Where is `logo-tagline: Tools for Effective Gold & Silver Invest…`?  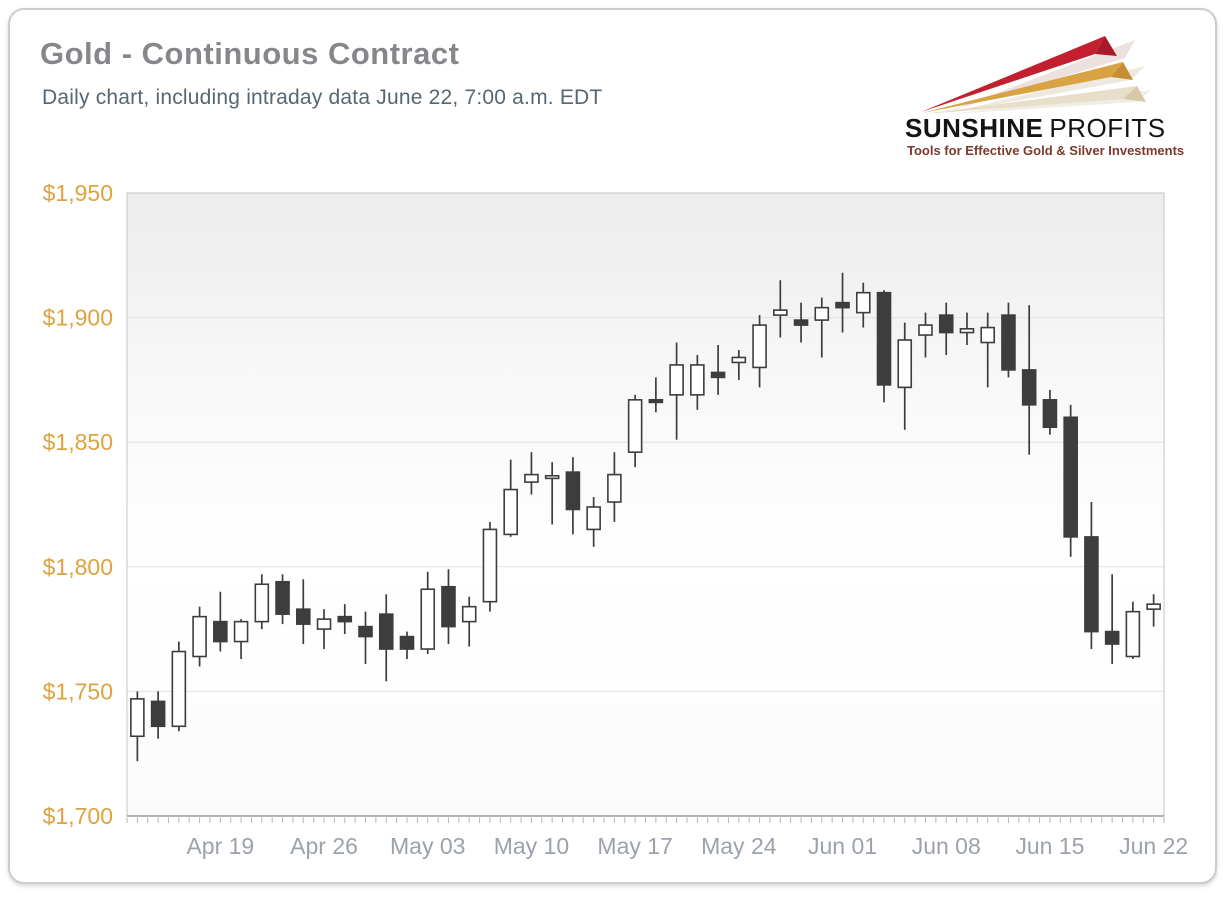
logo-tagline: Tools for Effective Gold & Silver Invest… is located at coordinates (1046, 150).